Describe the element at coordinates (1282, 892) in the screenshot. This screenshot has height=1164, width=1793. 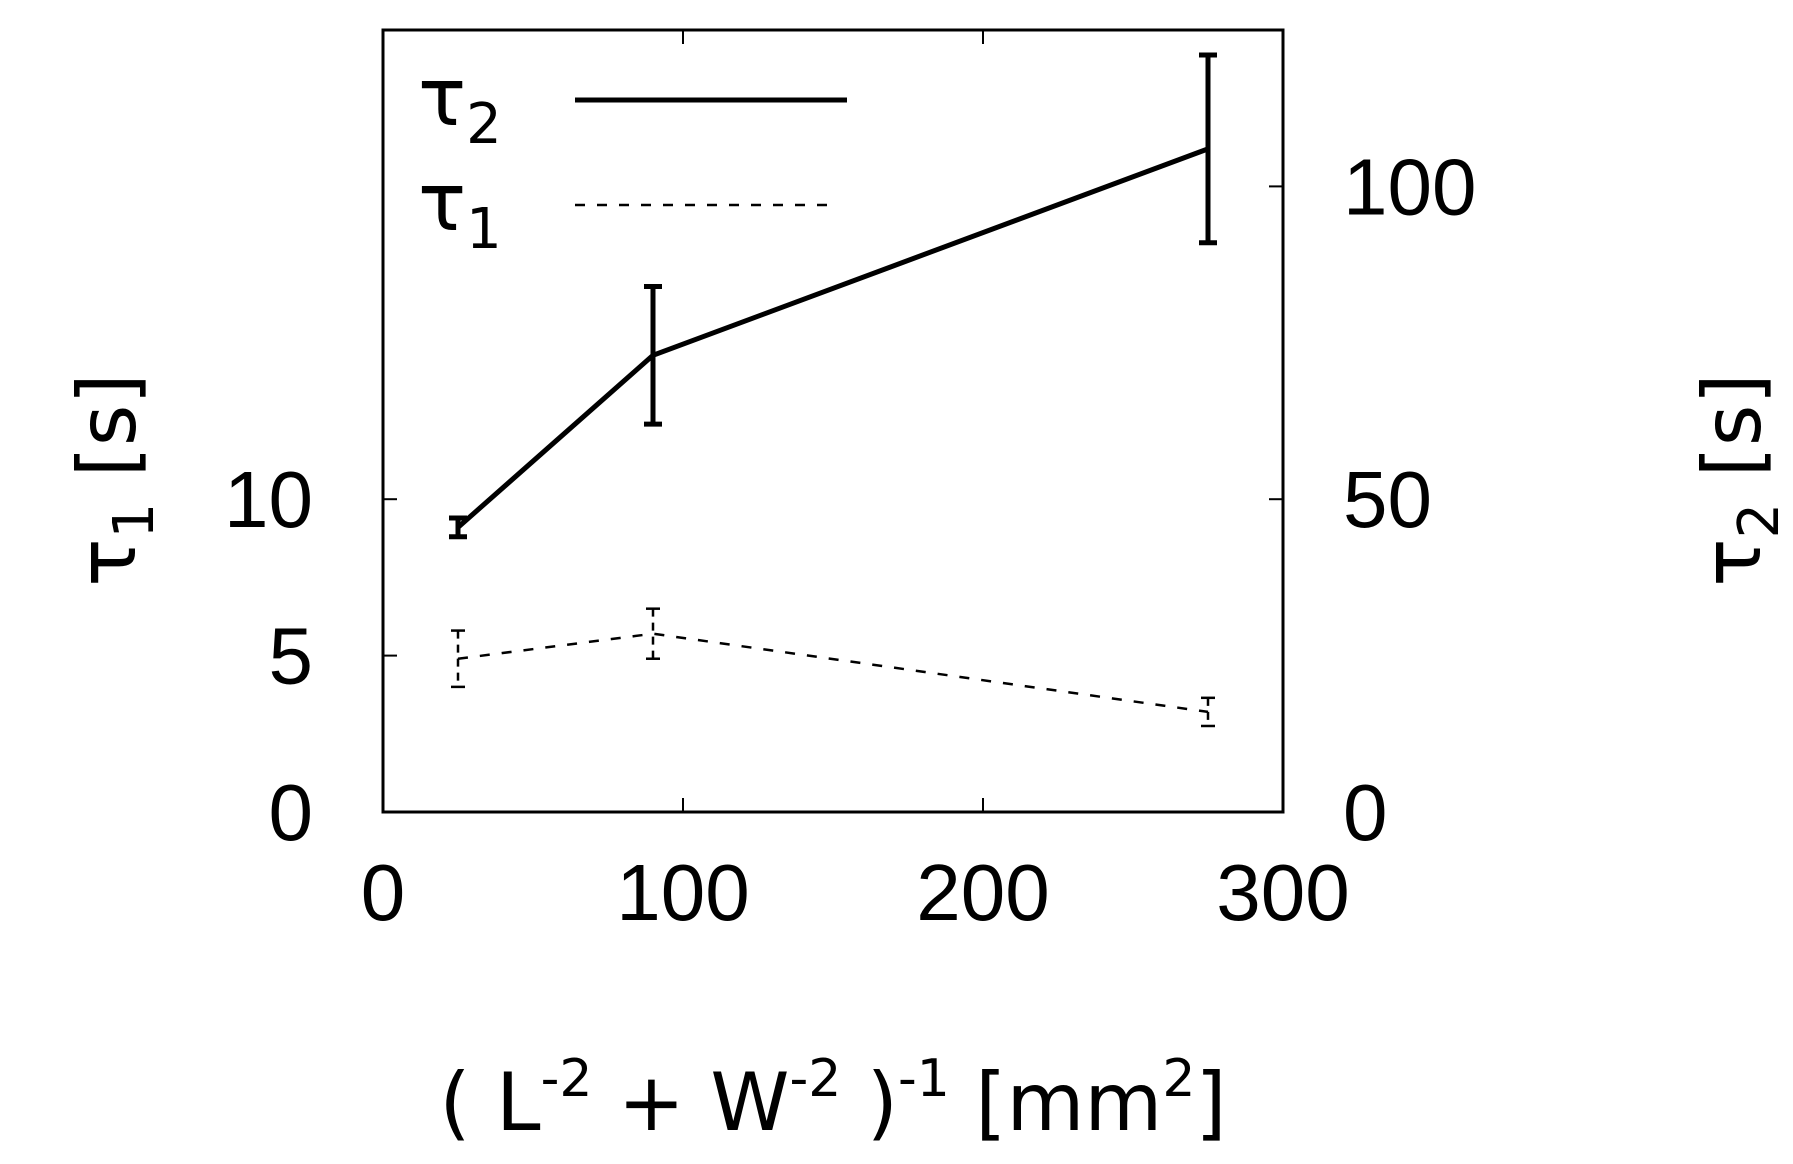
I see `x-tick-label: 300` at that location.